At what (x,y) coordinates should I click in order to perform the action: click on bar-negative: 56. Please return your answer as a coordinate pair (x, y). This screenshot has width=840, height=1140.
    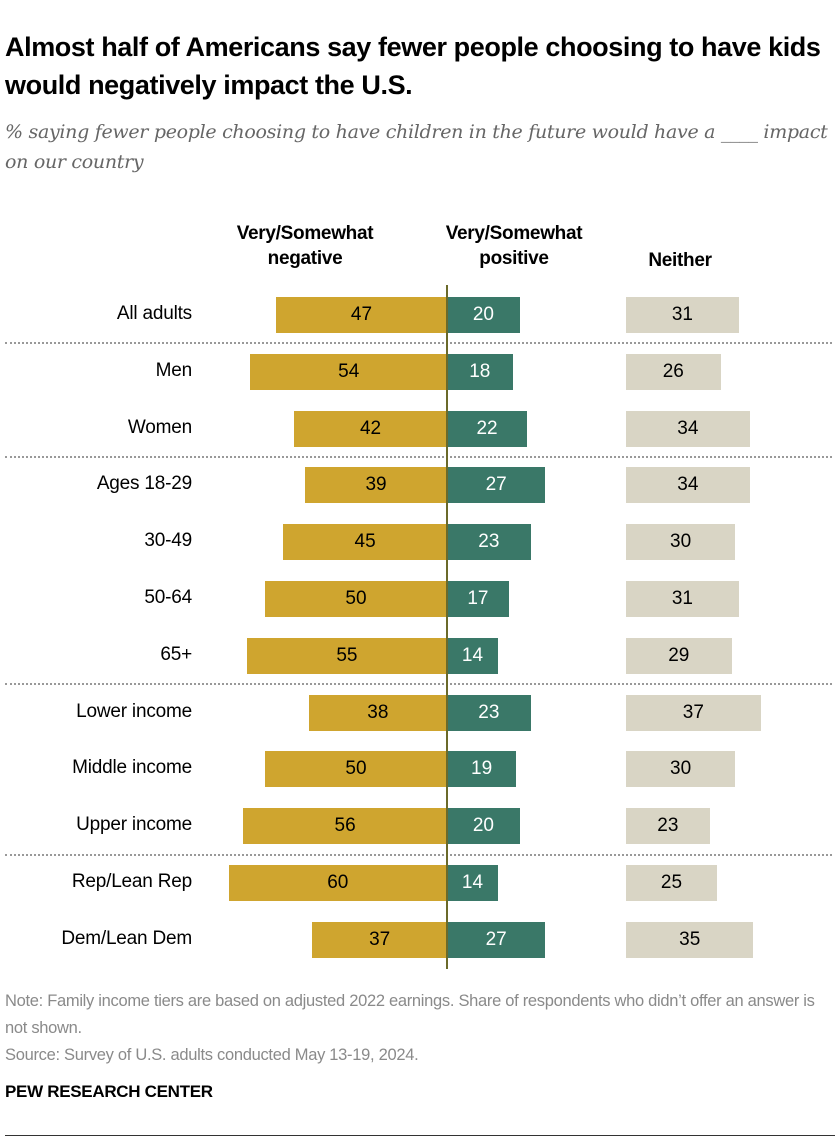
    Looking at the image, I should click on (345, 826).